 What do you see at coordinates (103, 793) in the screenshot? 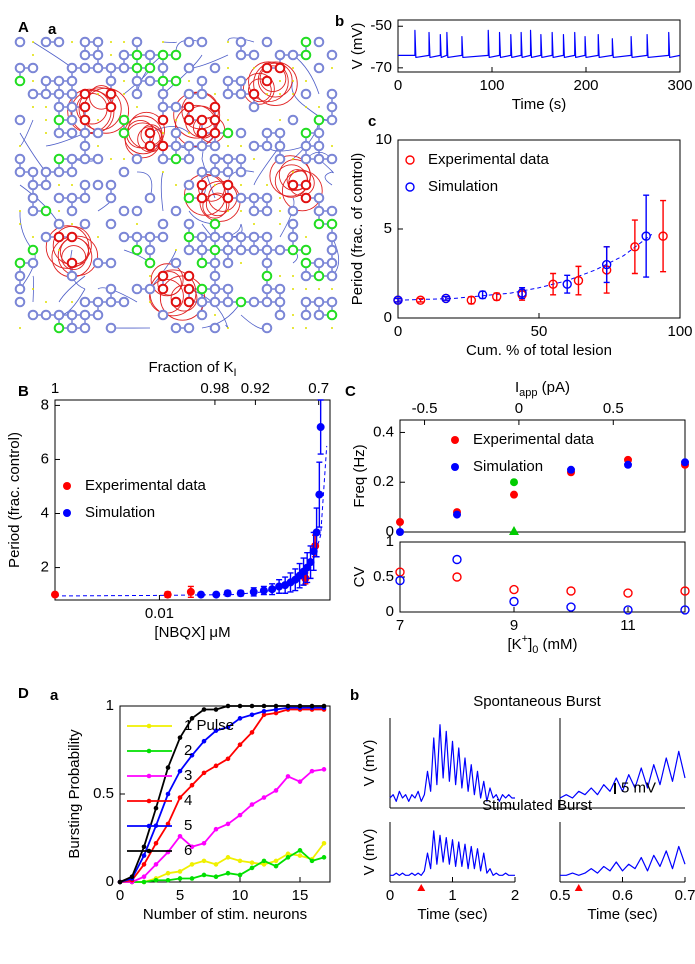
I see `y-tick-label: 0.5` at bounding box center [103, 793].